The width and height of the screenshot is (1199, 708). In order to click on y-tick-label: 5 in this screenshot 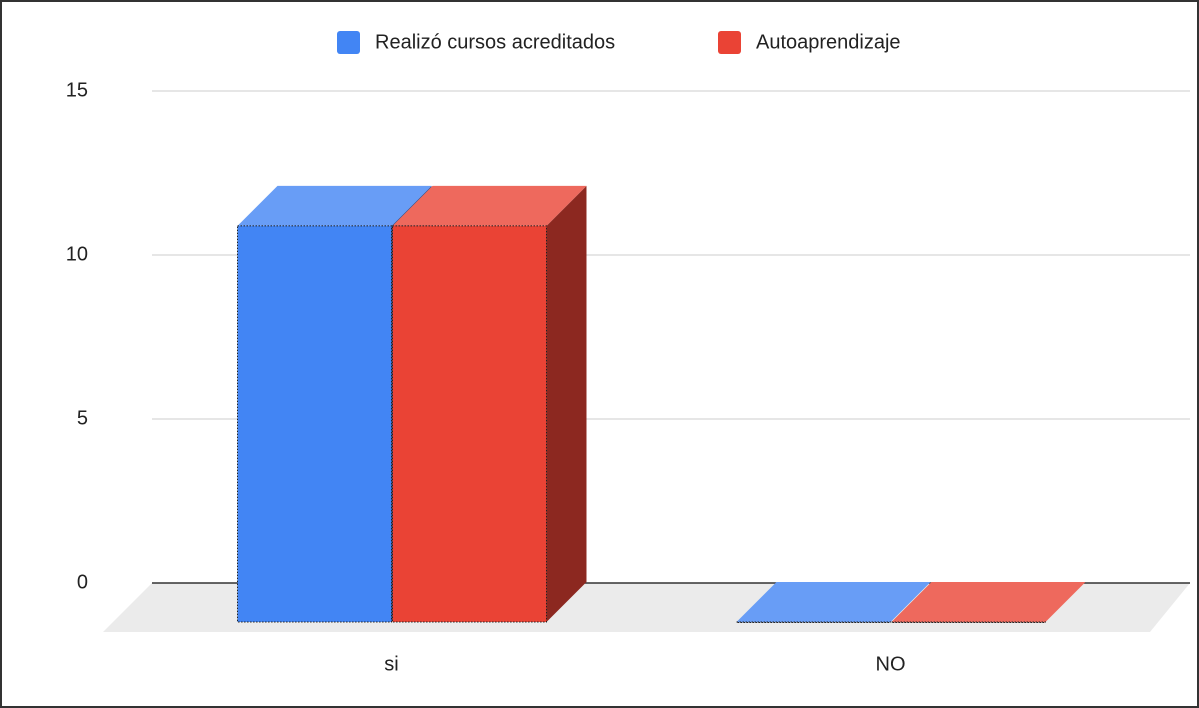, I will do `click(82, 418)`.